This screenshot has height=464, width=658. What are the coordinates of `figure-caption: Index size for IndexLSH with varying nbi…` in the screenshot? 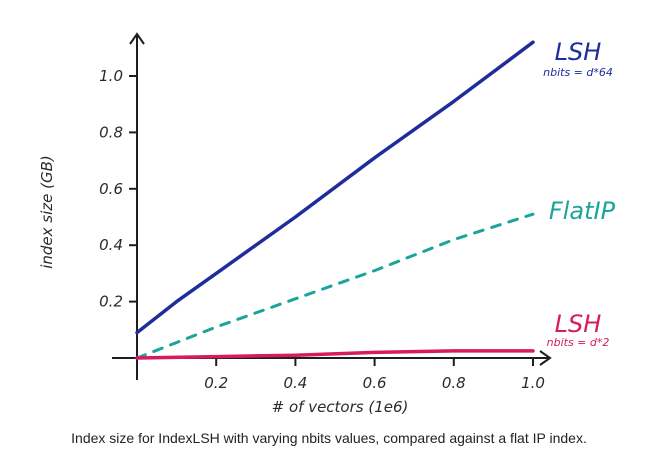 It's located at (329, 438).